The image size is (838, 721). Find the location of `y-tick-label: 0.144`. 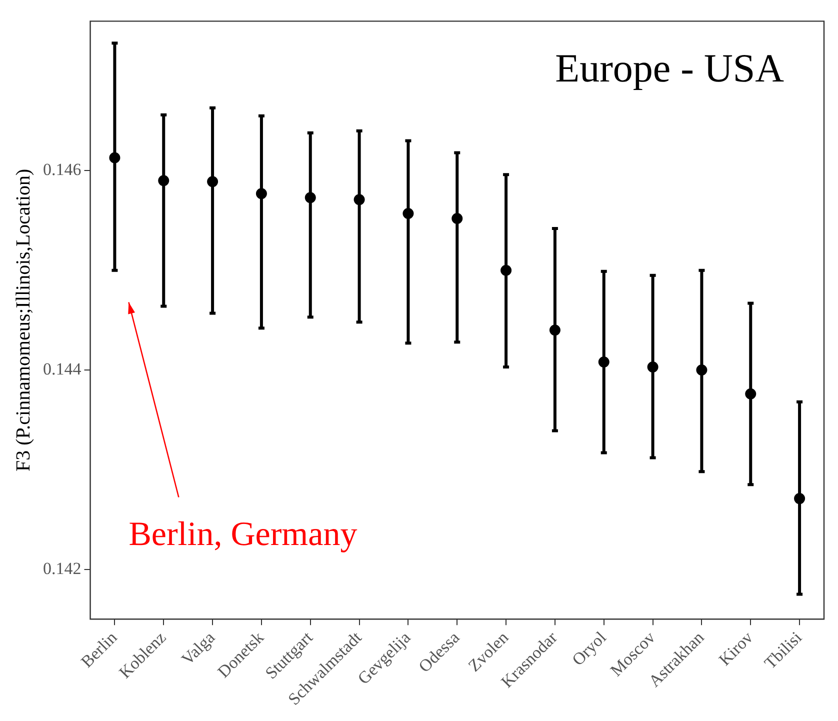

y-tick-label: 0.144 is located at coordinates (62, 368).